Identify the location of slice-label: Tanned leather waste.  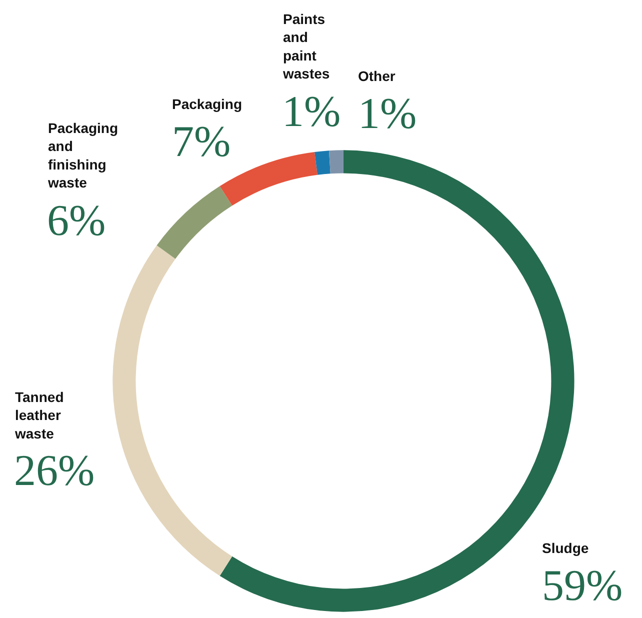
(39, 415).